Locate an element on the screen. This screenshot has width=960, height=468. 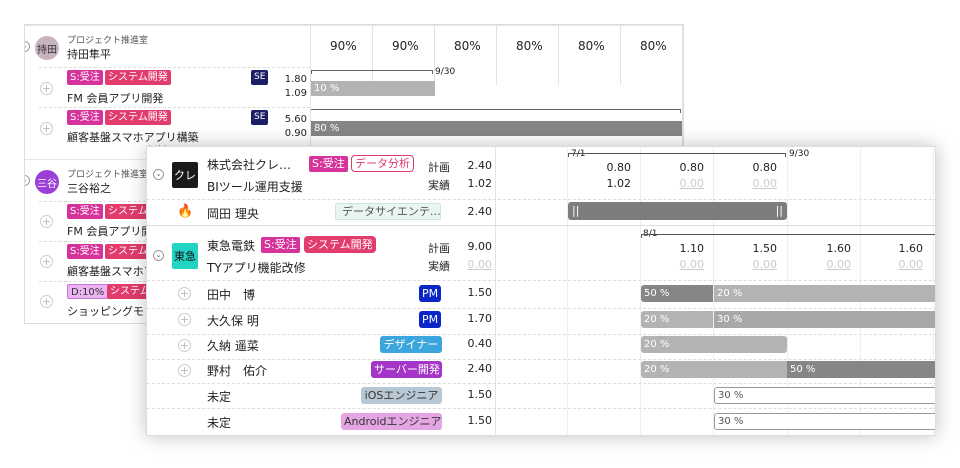
project-title: BIツール運用支援 is located at coordinates (255, 187).